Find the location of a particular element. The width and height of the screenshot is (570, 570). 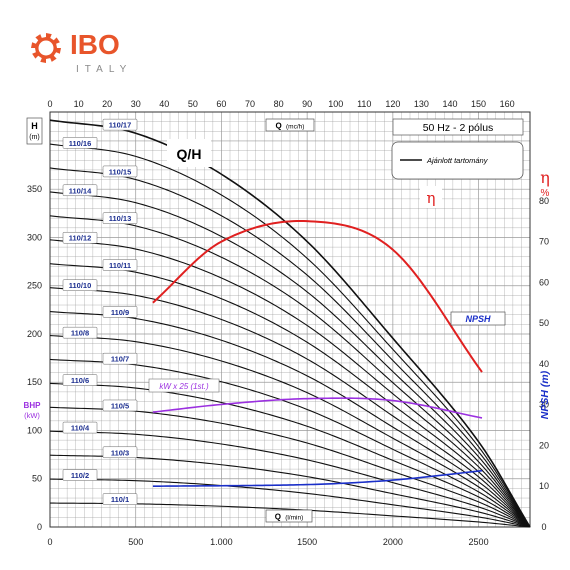

stage-label-text: 110/7 is located at coordinates (120, 359).